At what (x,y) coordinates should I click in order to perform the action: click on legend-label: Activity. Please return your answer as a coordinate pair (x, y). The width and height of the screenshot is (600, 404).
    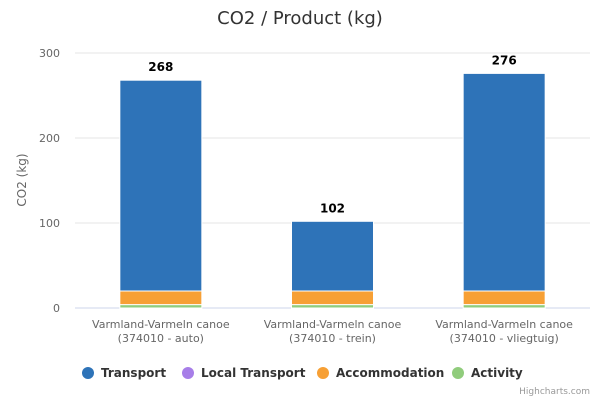
    Looking at the image, I should click on (497, 373).